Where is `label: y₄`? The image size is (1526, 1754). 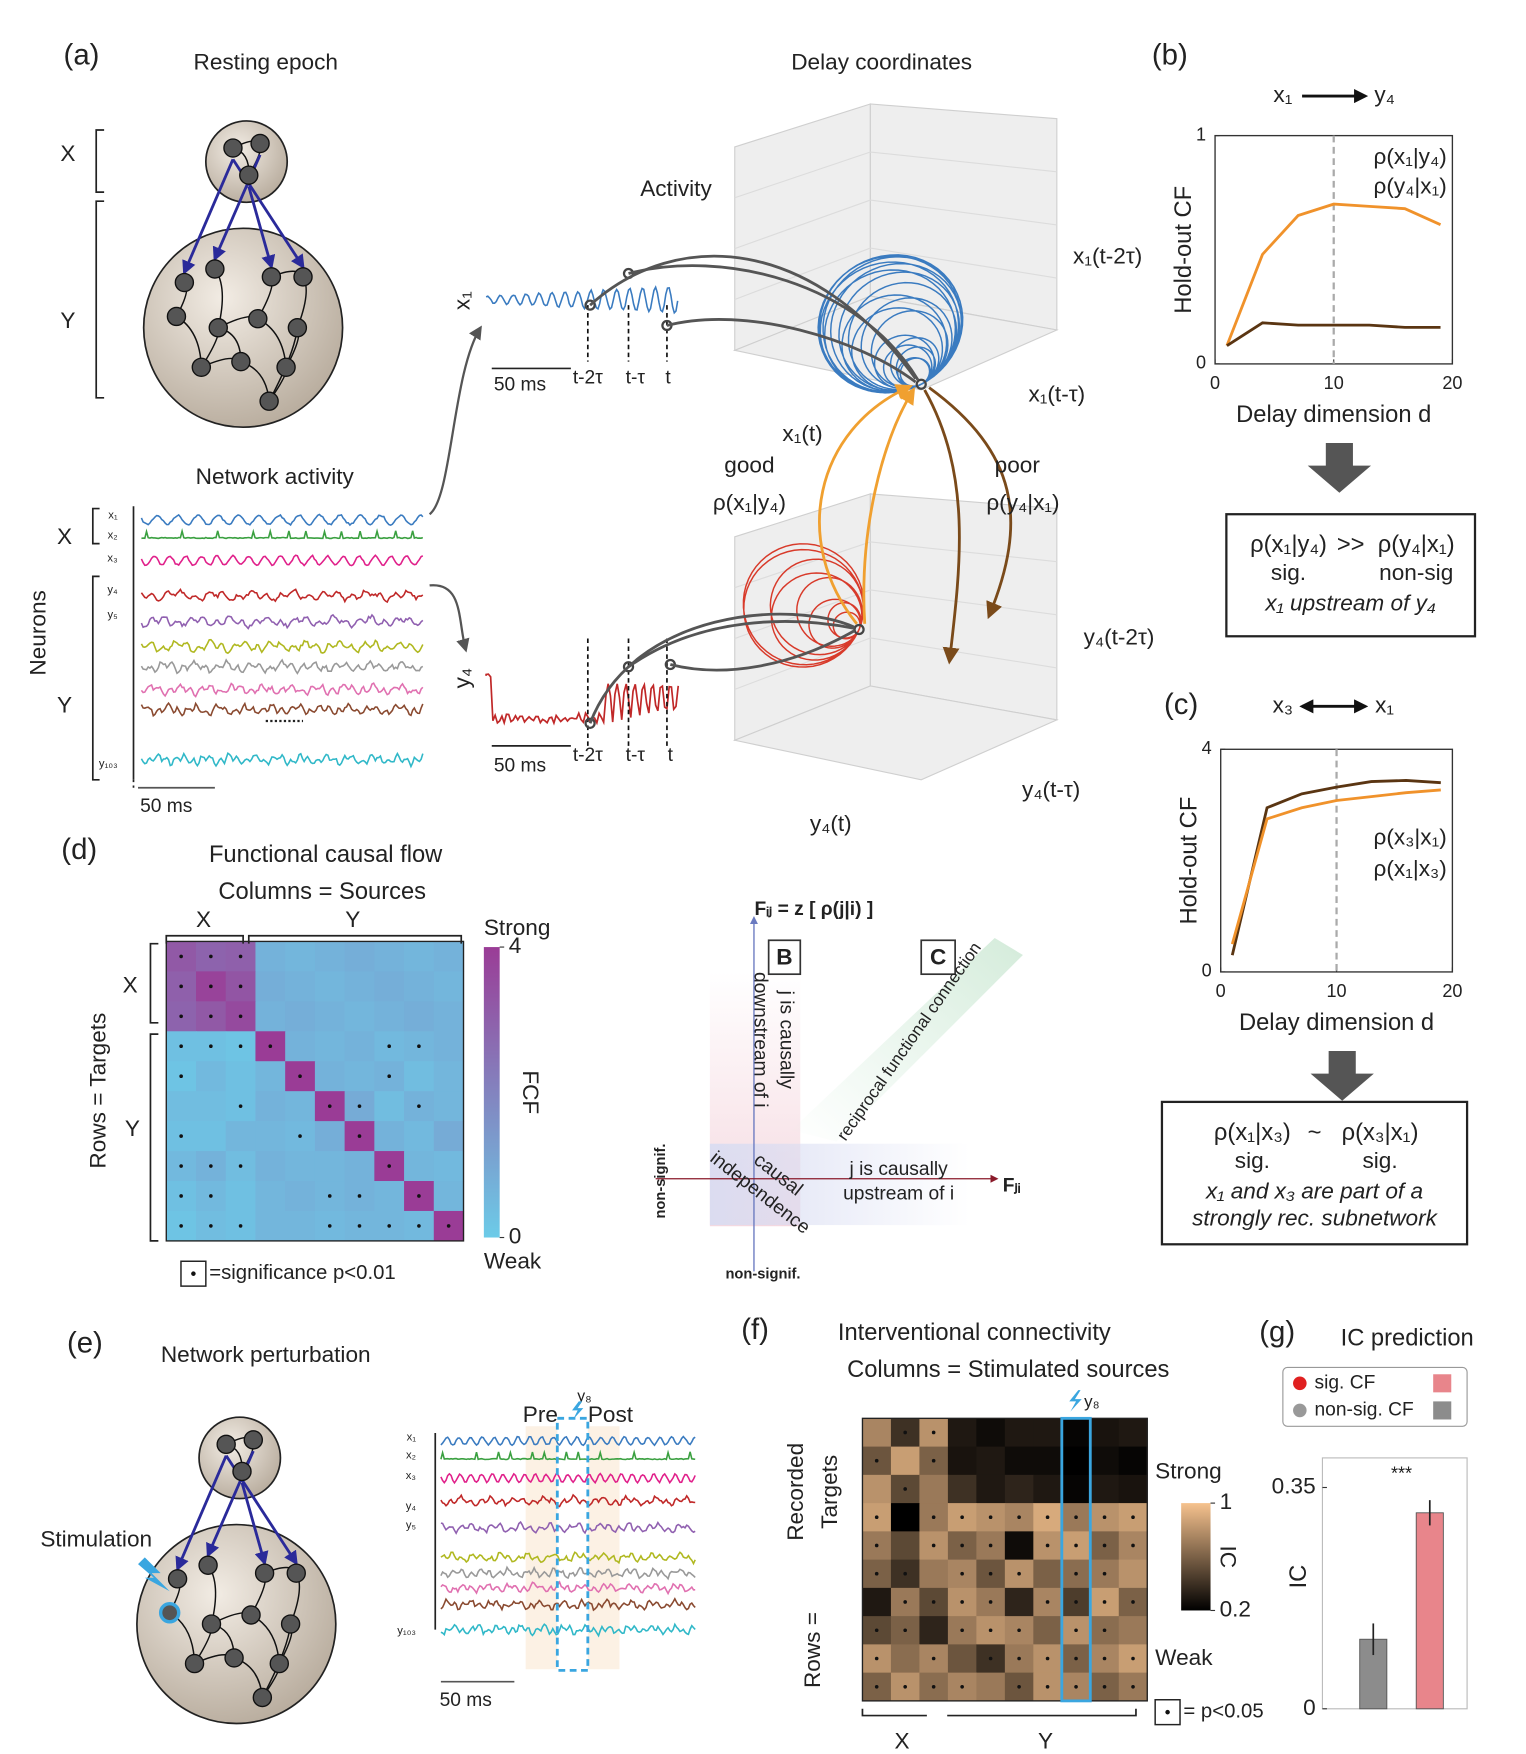 label: y₄ is located at coordinates (461, 678).